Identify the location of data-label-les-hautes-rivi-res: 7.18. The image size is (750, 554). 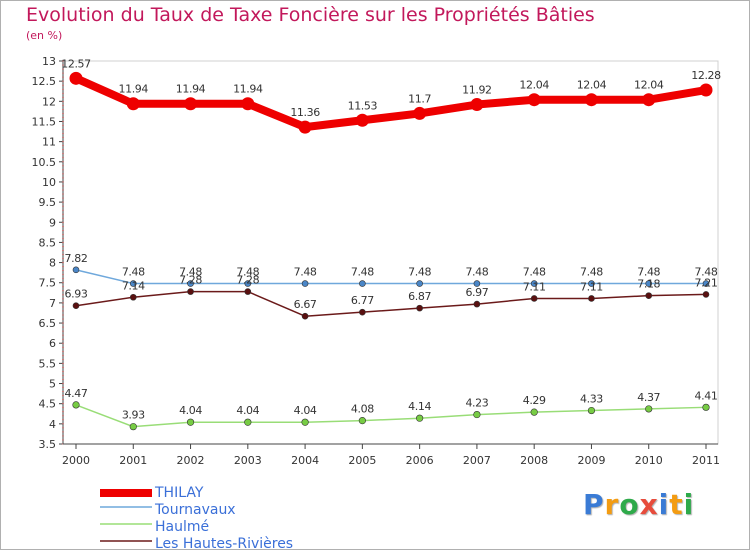
(648, 284).